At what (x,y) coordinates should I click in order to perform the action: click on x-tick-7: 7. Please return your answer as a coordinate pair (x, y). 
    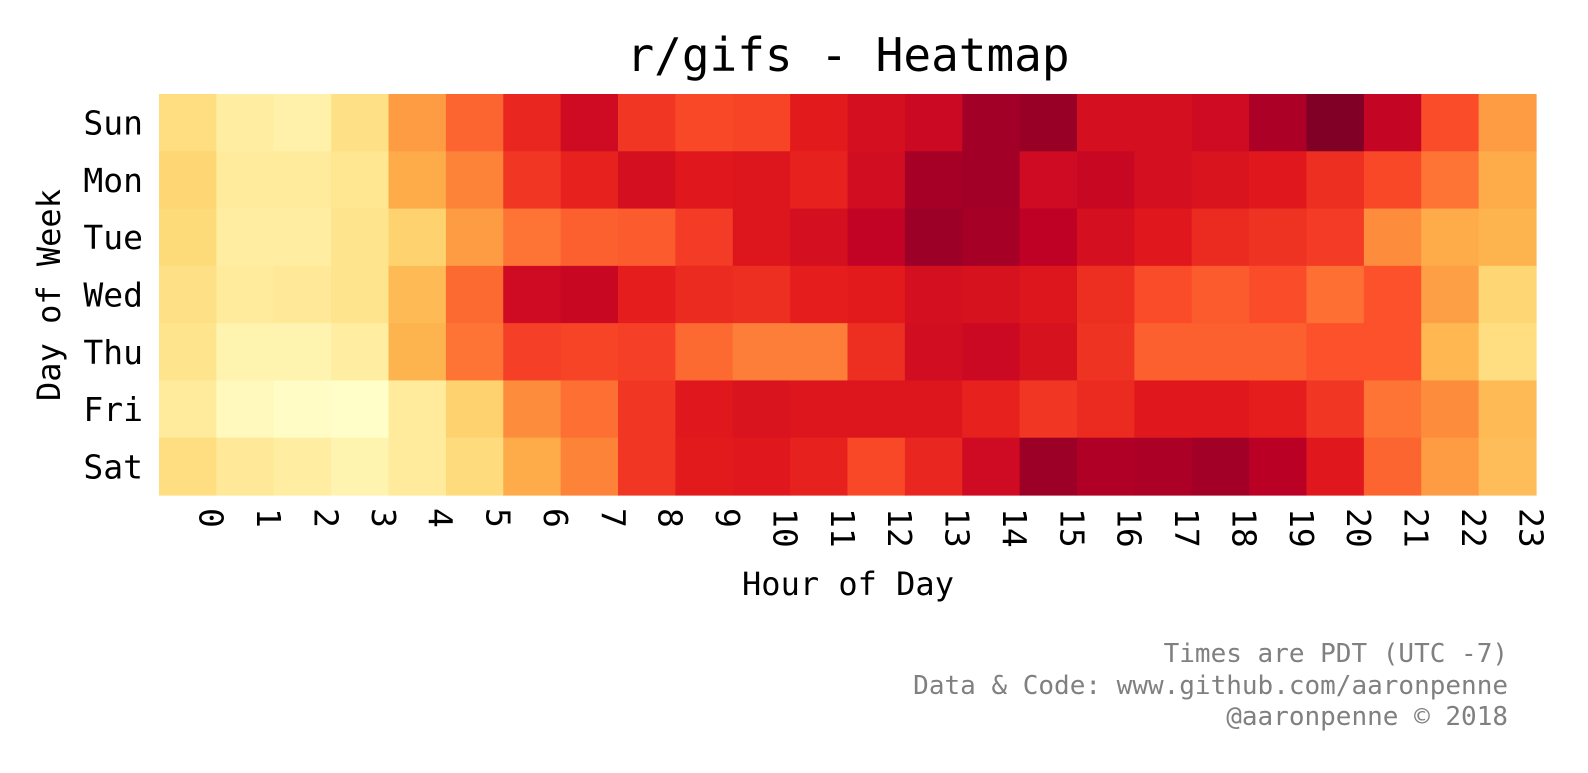
    Looking at the image, I should click on (612, 518).